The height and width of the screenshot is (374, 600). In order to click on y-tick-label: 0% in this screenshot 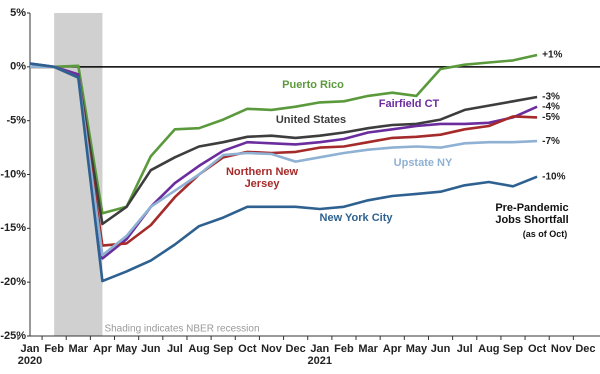, I will do `click(18, 67)`.